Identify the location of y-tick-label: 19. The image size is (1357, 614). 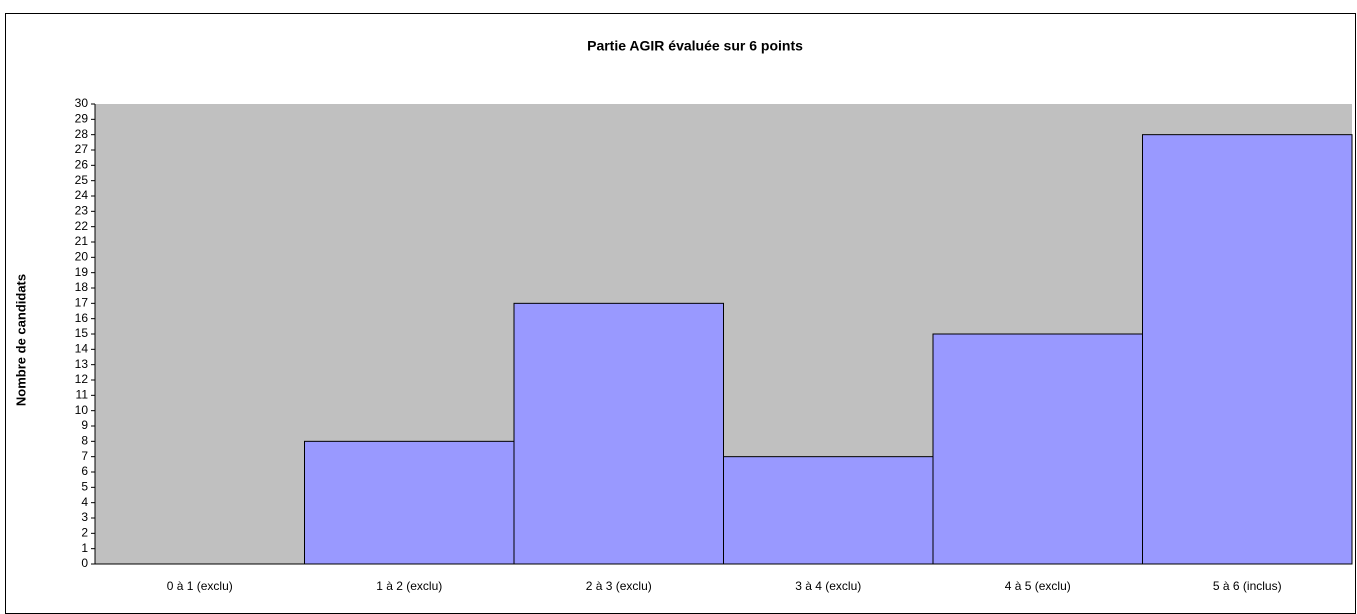
(82, 272).